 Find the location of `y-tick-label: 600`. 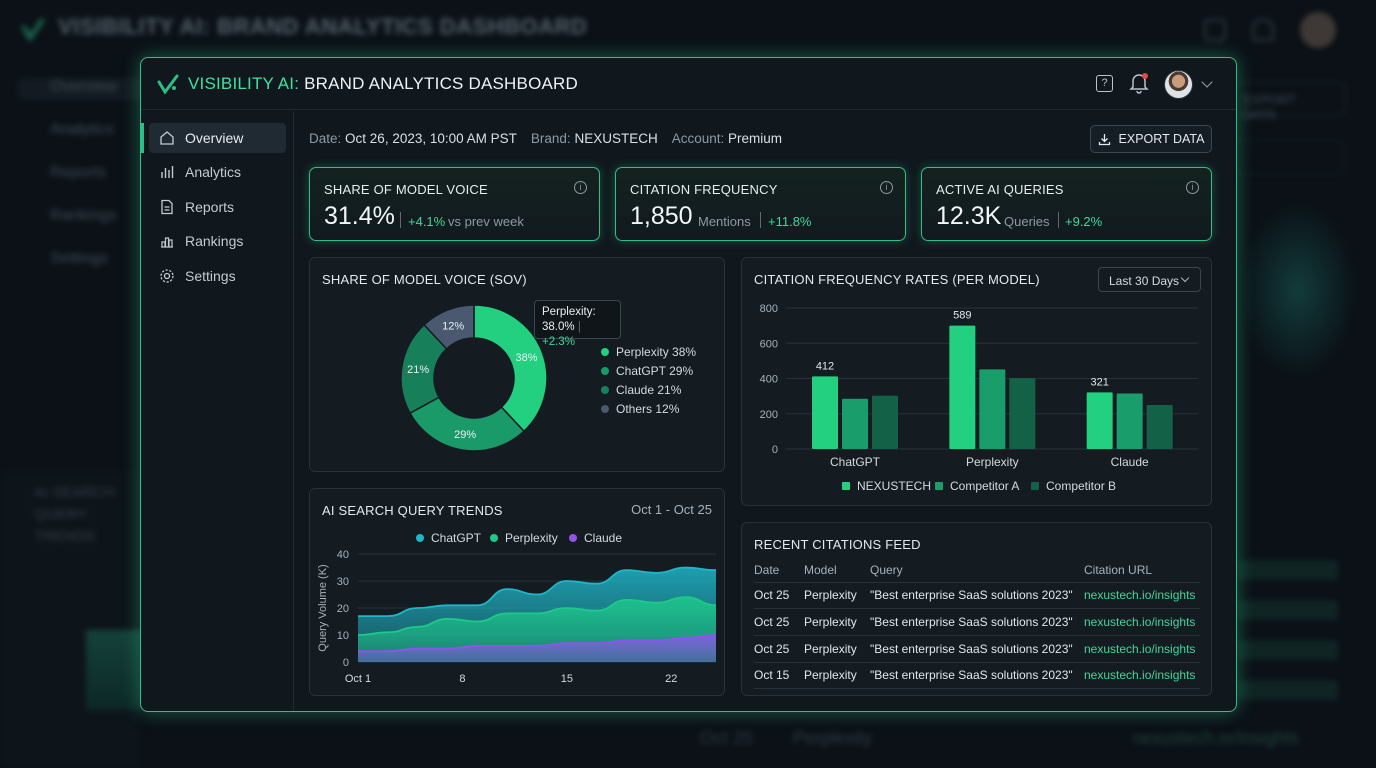

y-tick-label: 600 is located at coordinates (769, 344).